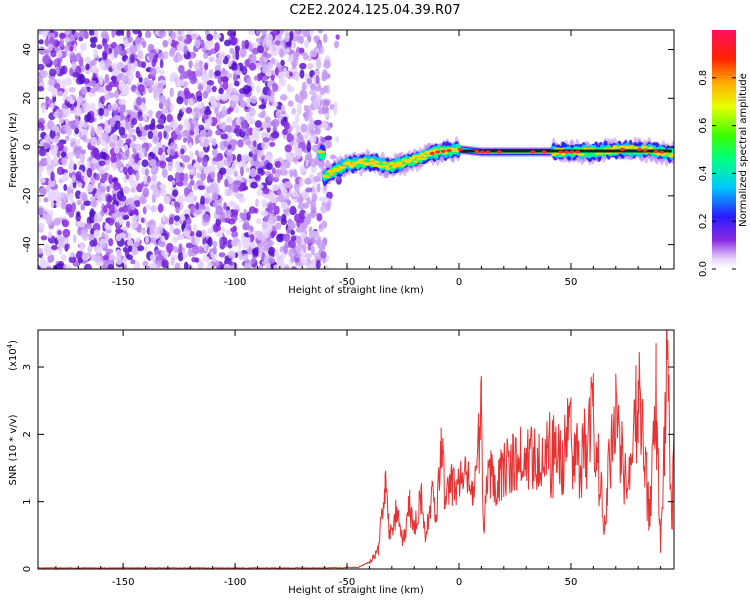  What do you see at coordinates (743, 150) in the screenshot?
I see `colorbar-label: Normalized spectral amplitude` at bounding box center [743, 150].